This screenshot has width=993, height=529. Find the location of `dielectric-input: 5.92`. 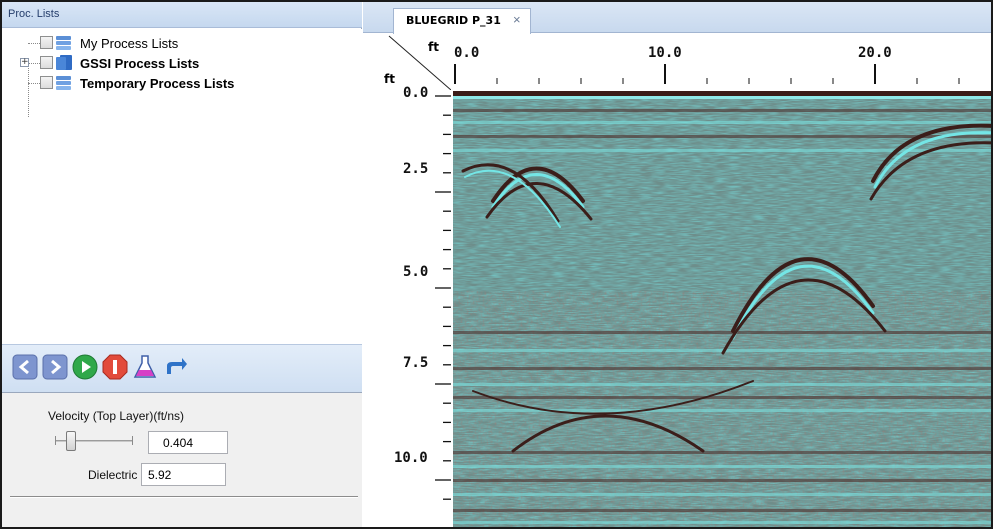

dielectric-input: 5.92 is located at coordinates (183, 474).